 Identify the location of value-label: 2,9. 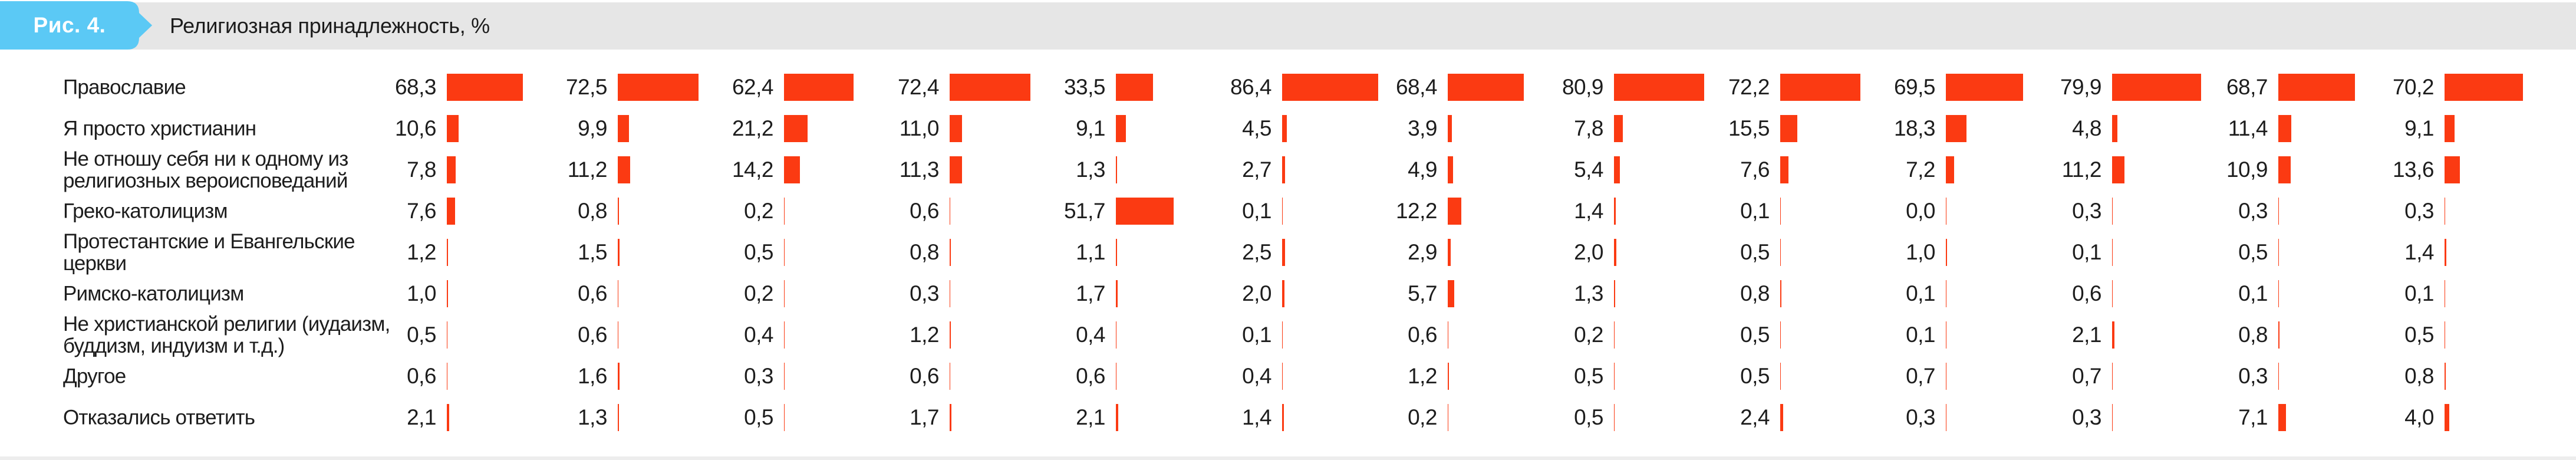
(1422, 252).